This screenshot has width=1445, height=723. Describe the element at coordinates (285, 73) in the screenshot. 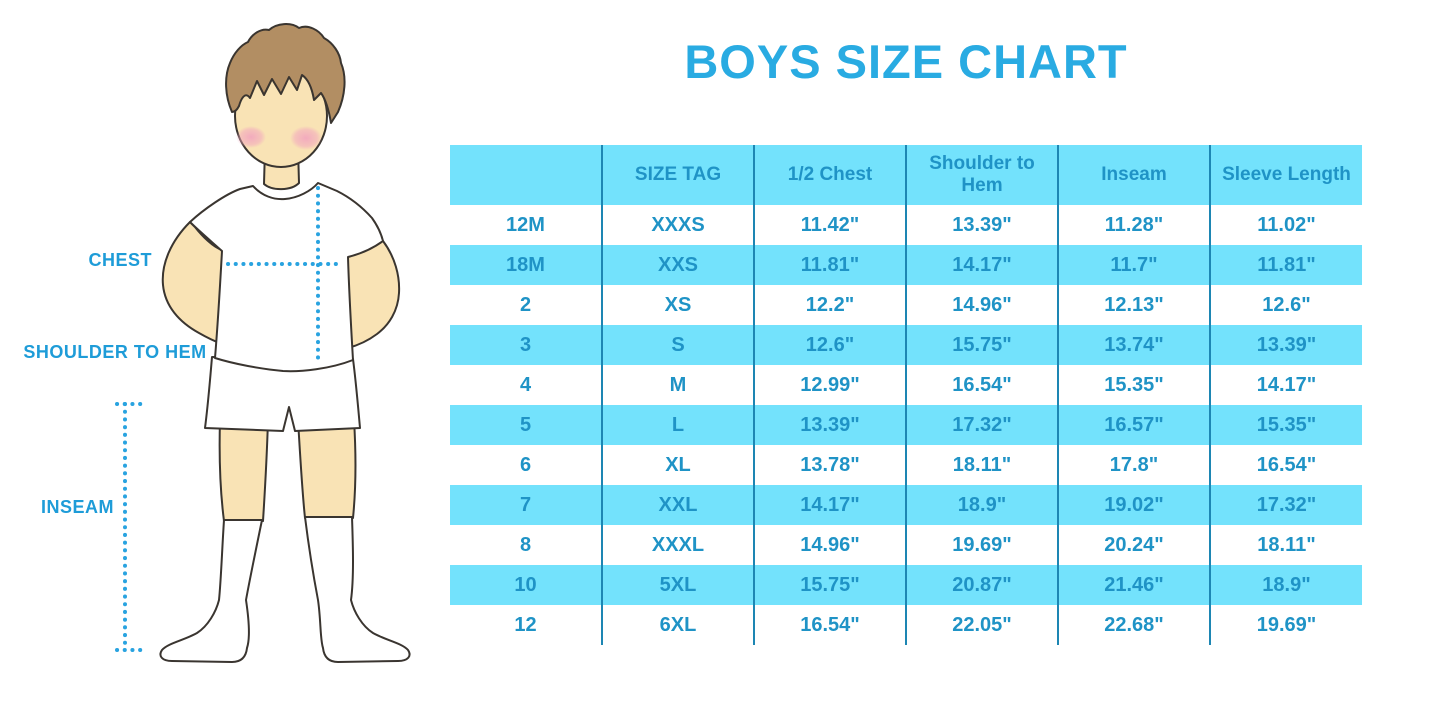

I see `hair-shape` at that location.